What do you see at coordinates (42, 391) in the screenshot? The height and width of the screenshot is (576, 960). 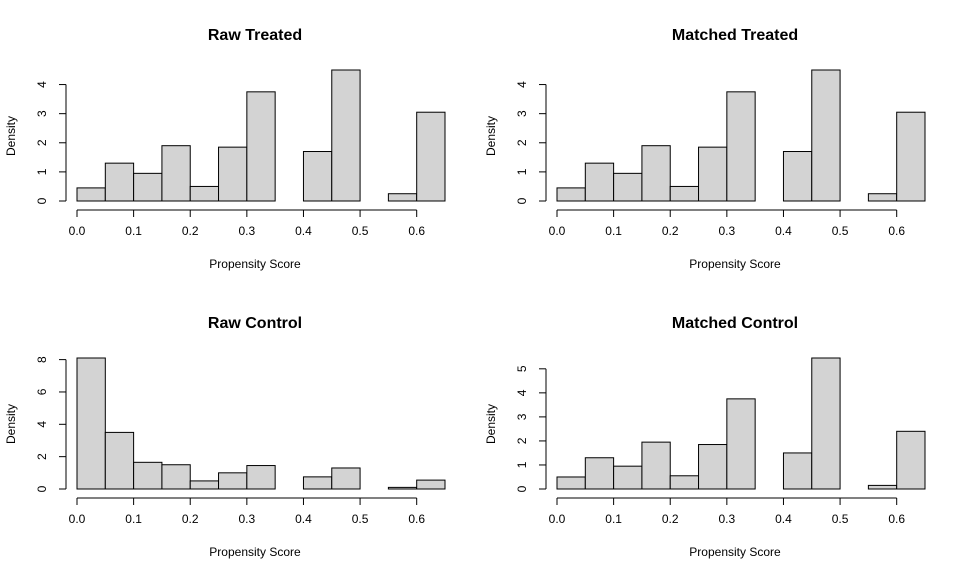 I see `y-tick-label: 6` at bounding box center [42, 391].